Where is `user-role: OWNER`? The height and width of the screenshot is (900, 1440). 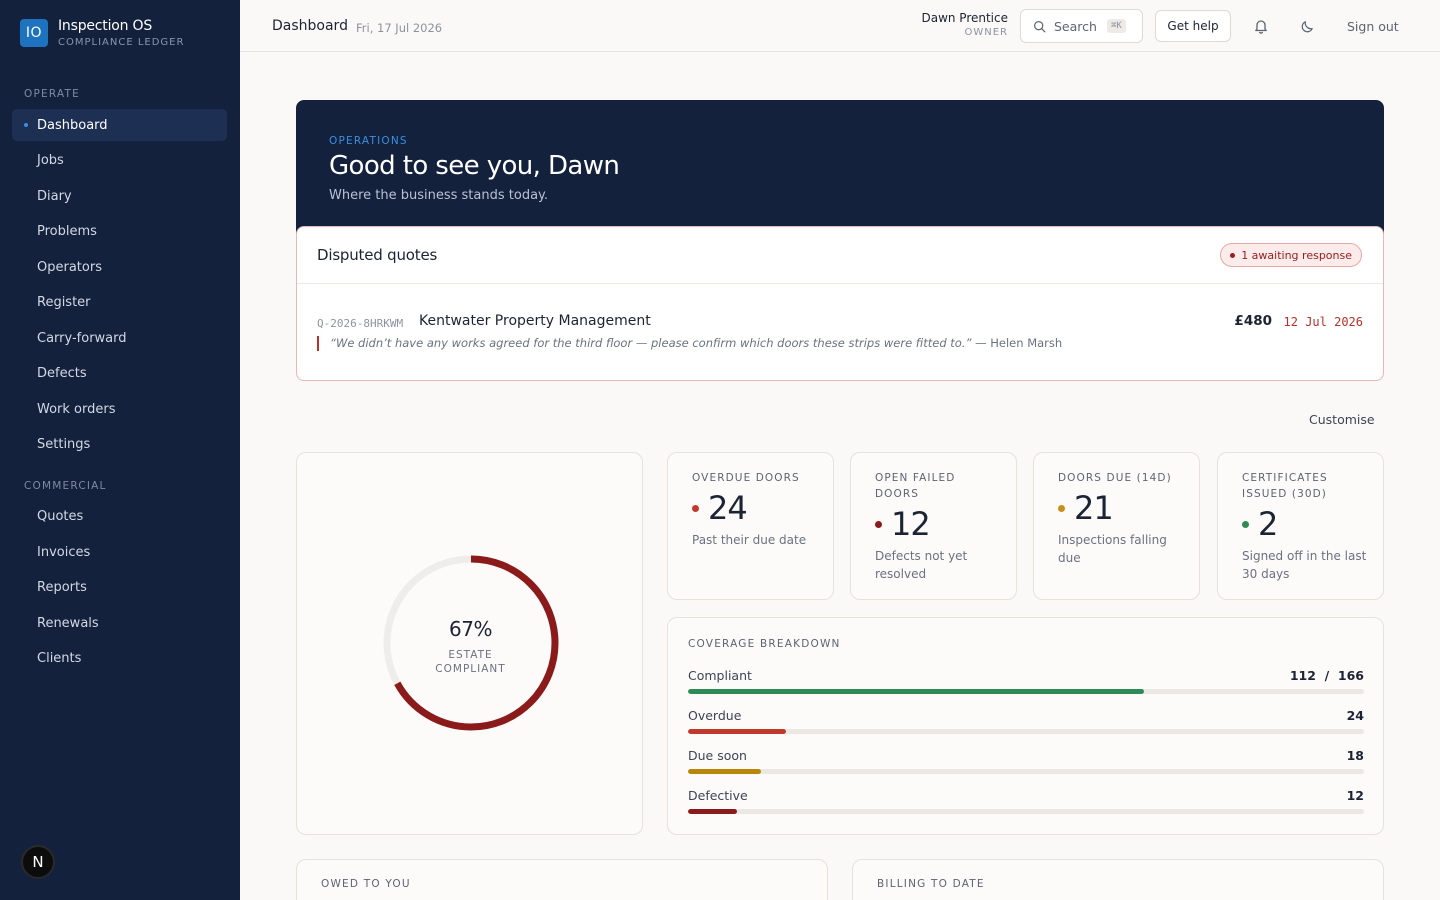 user-role: OWNER is located at coordinates (986, 32).